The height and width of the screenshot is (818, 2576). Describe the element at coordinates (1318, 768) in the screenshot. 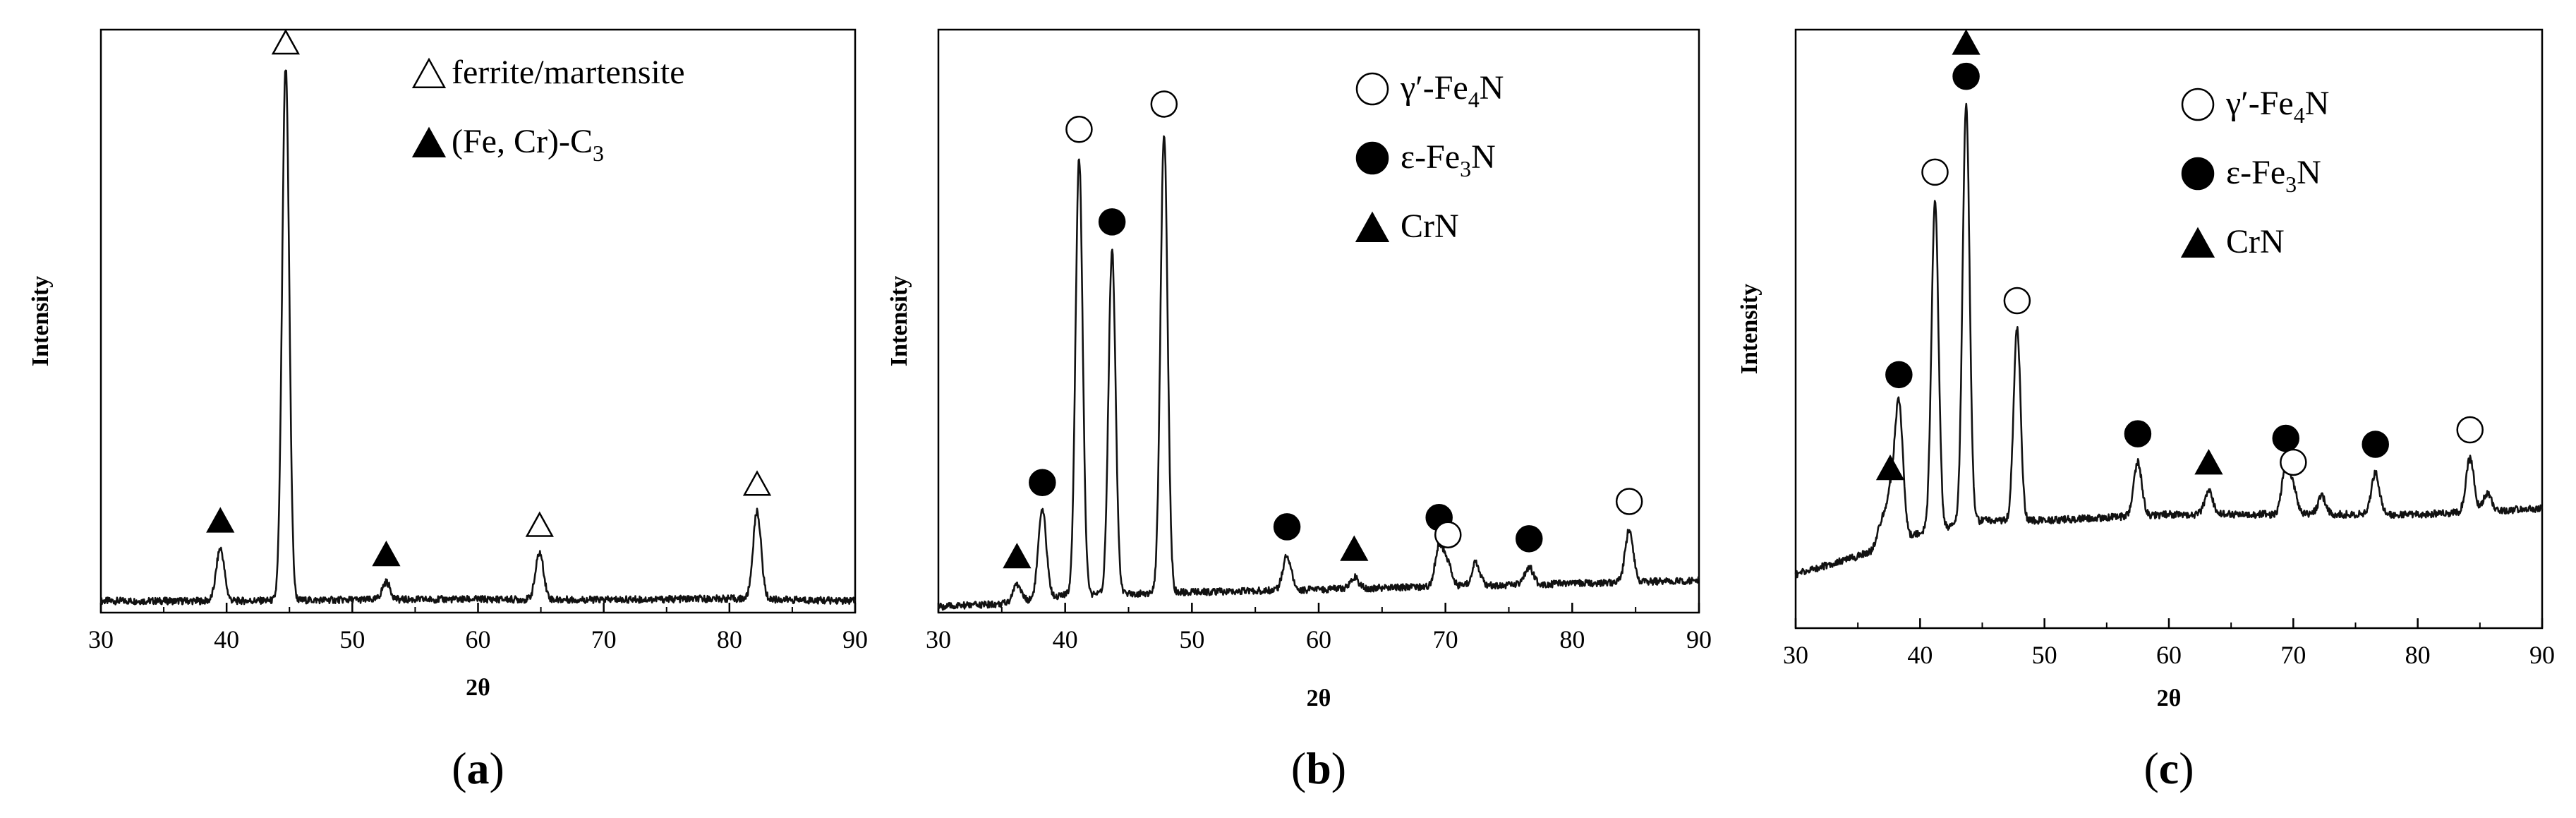

I see `panel-label: (b)` at that location.